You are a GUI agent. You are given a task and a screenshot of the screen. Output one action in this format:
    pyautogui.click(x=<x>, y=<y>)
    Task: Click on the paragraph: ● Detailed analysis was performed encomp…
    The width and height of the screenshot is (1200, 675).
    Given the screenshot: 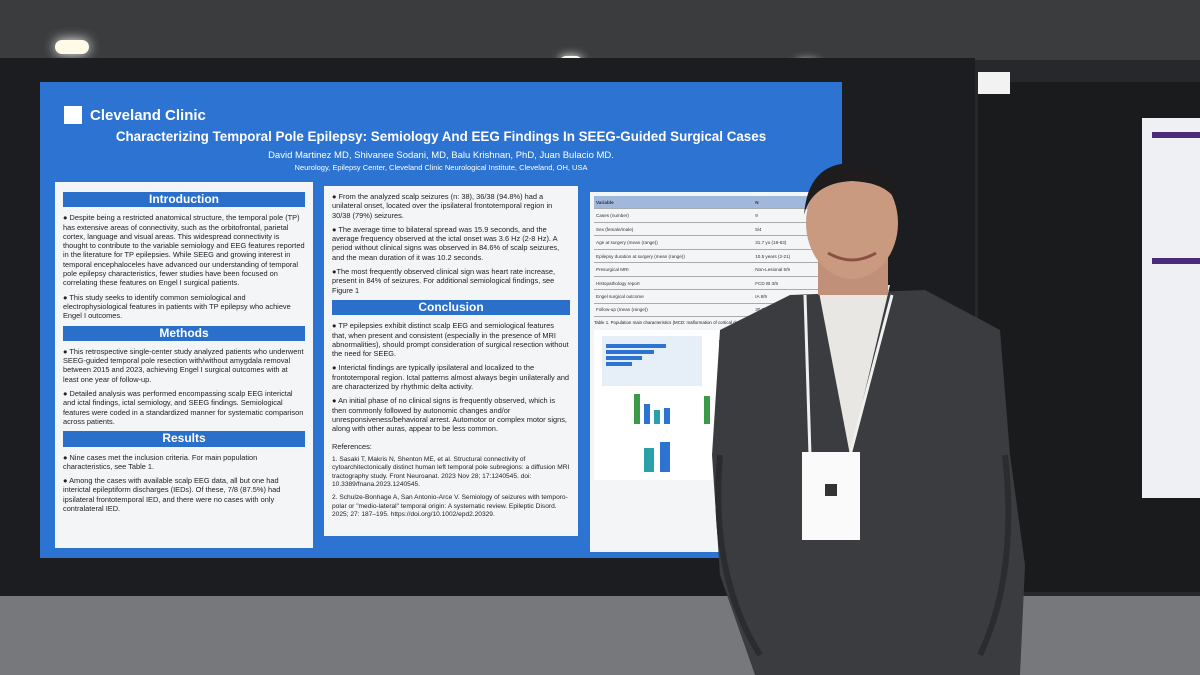 What is the action you would take?
    pyautogui.click(x=183, y=407)
    